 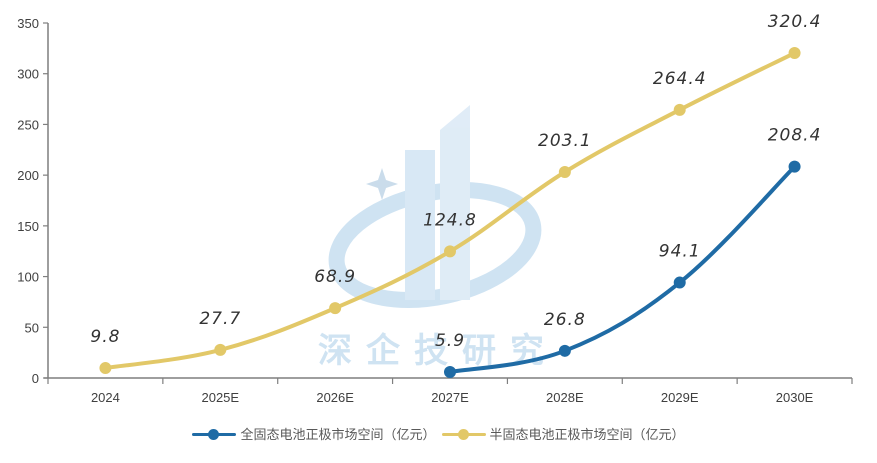 I want to click on data-label: 203.1, so click(x=565, y=141).